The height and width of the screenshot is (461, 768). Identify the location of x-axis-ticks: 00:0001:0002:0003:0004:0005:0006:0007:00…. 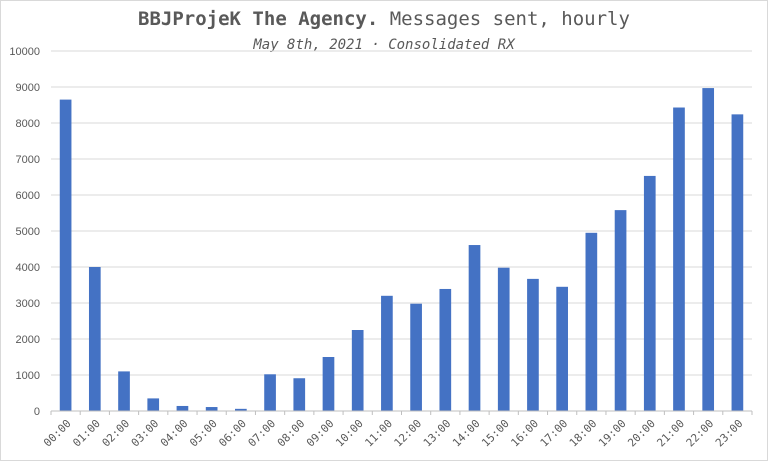
(397, 430).